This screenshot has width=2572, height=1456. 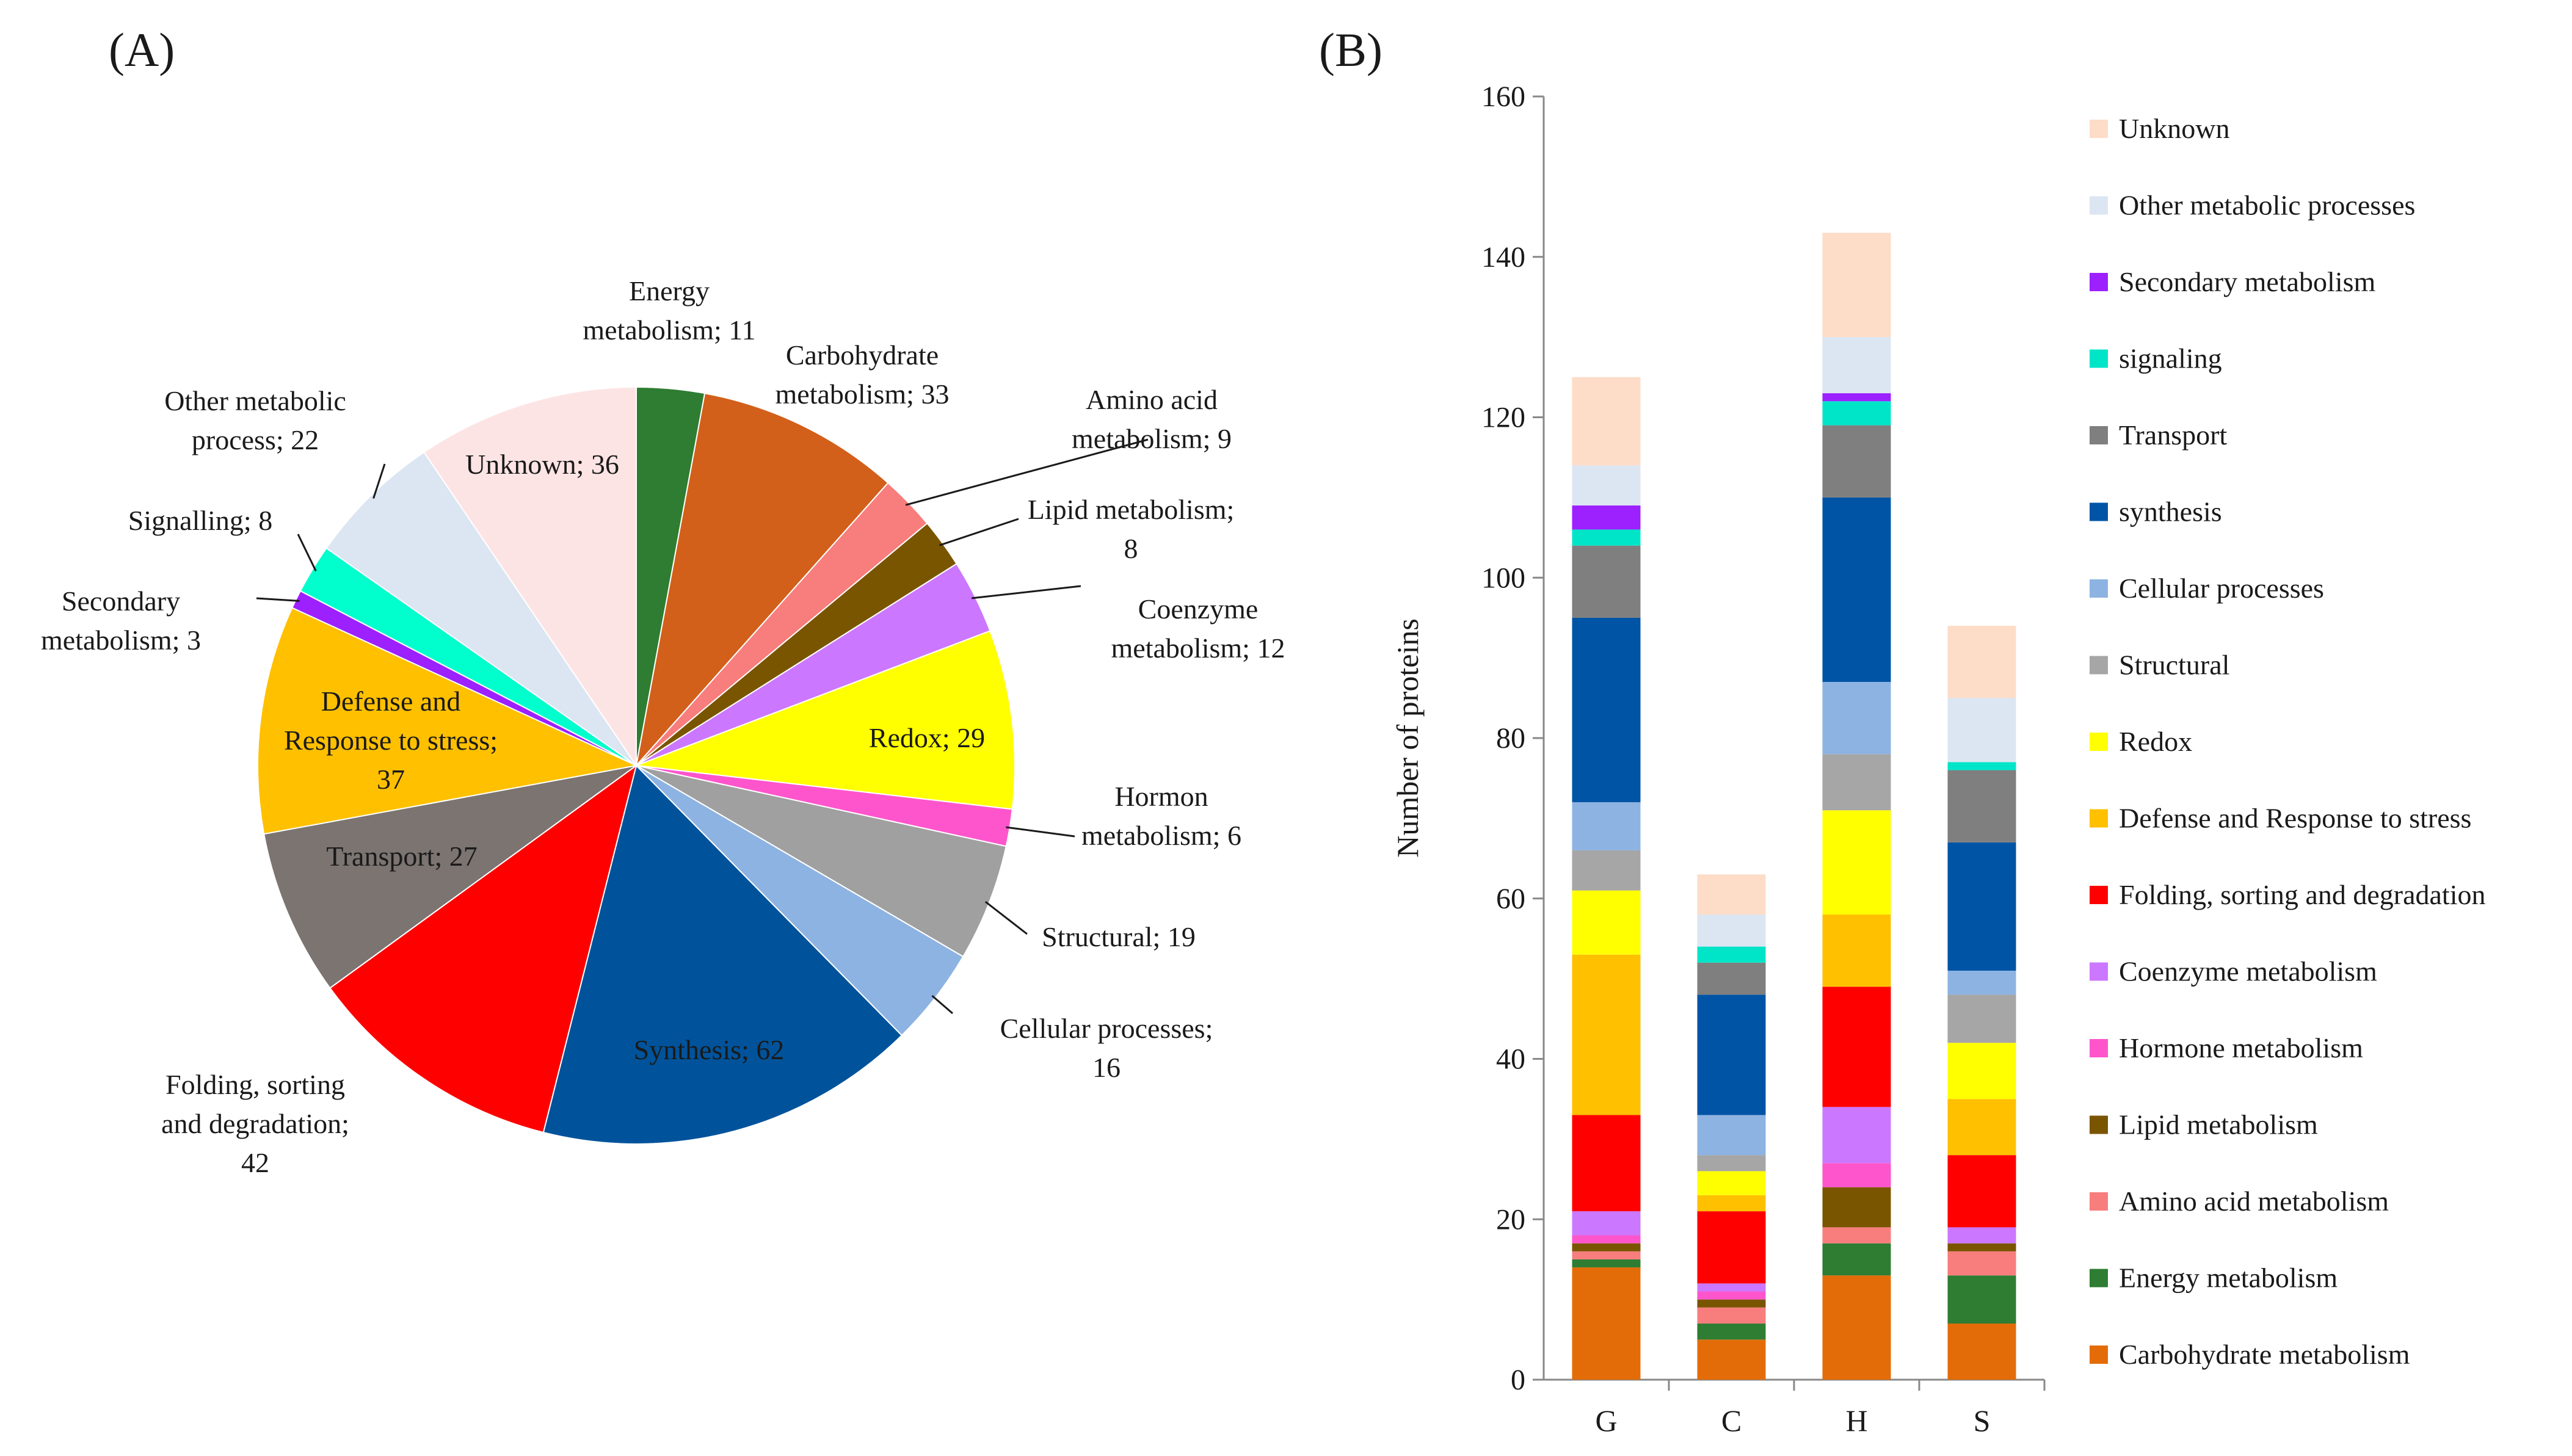 I want to click on bar-segment-s-amino-acid-metabolism, so click(x=1982, y=1263).